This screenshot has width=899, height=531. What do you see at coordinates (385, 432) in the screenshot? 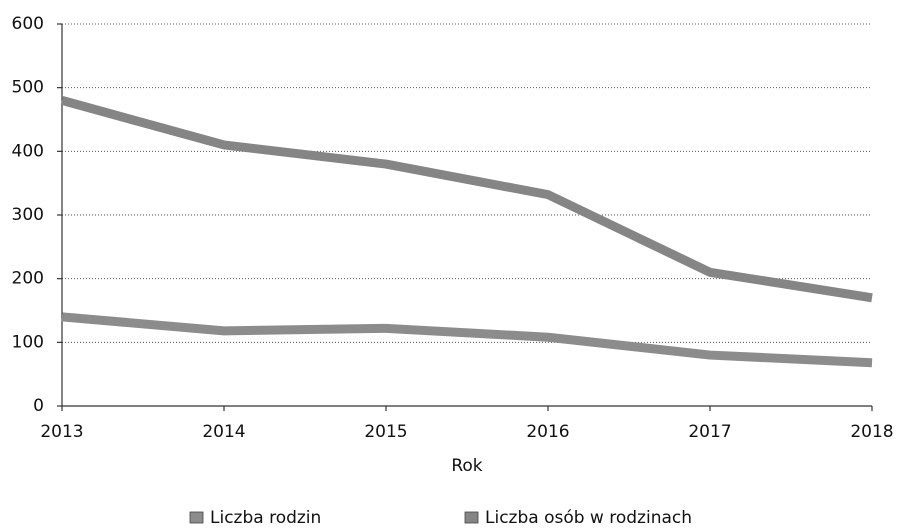
I see `x-tick-label: 2015` at bounding box center [385, 432].